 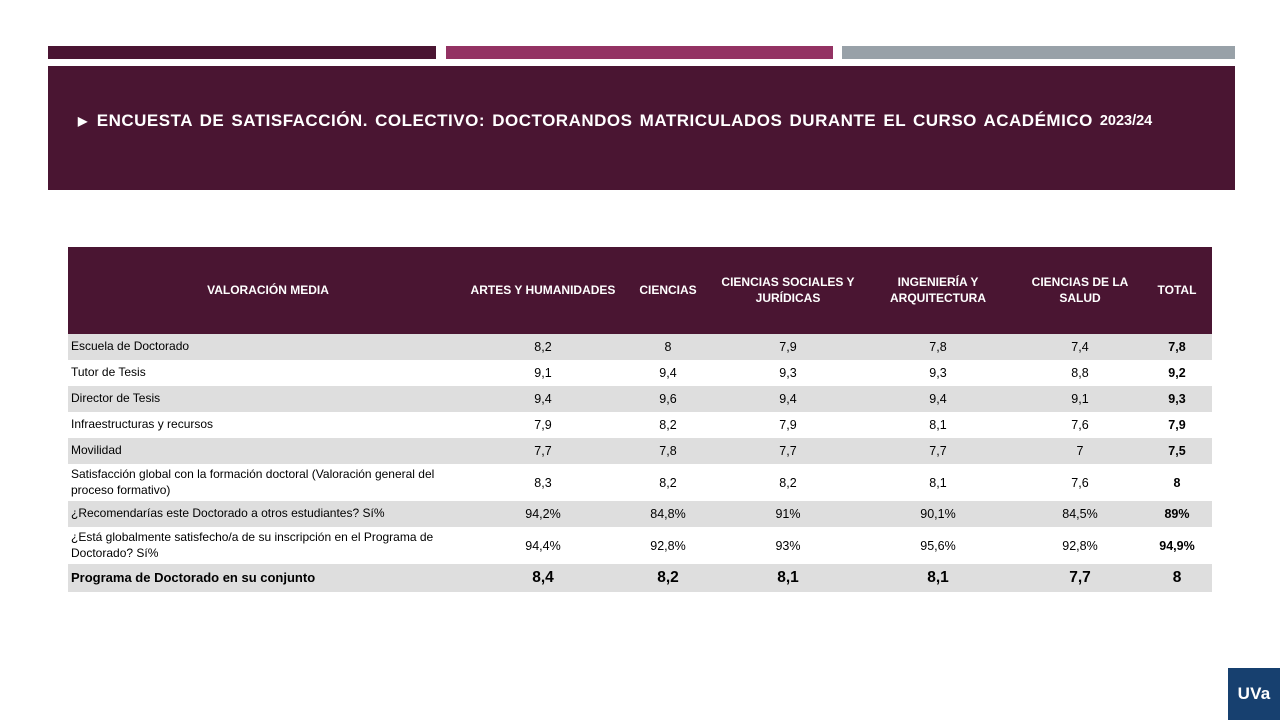 What do you see at coordinates (130, 346) in the screenshot?
I see `row-label: Escuela de Doctorado` at bounding box center [130, 346].